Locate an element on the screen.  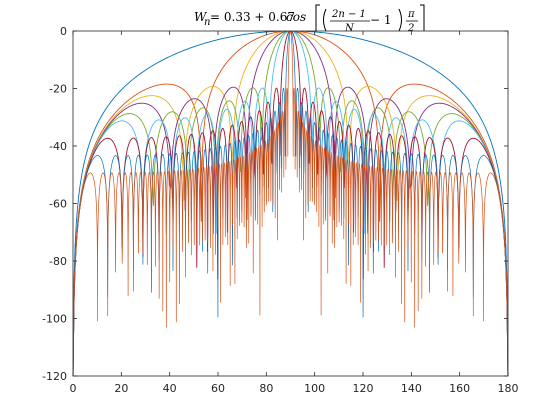
x-tick-label: 20 is located at coordinates (121, 388).